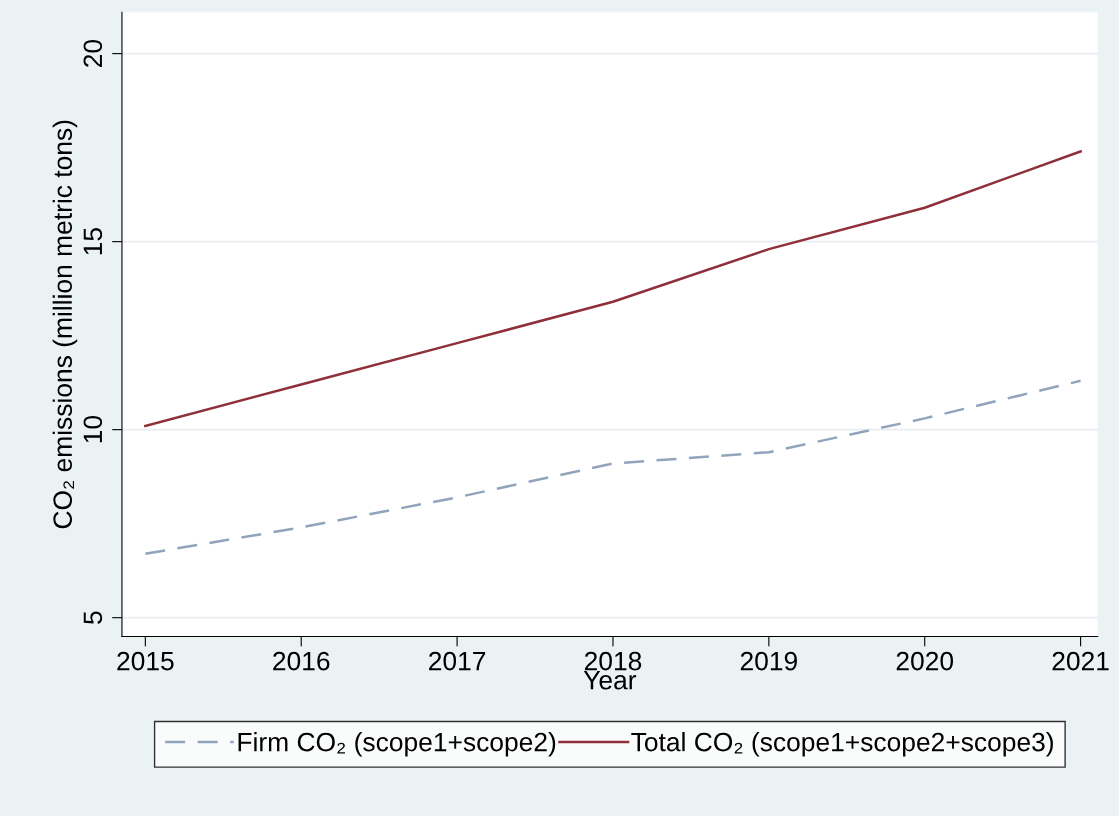 The height and width of the screenshot is (816, 1119). I want to click on x-tick-label: 2016, so click(301, 661).